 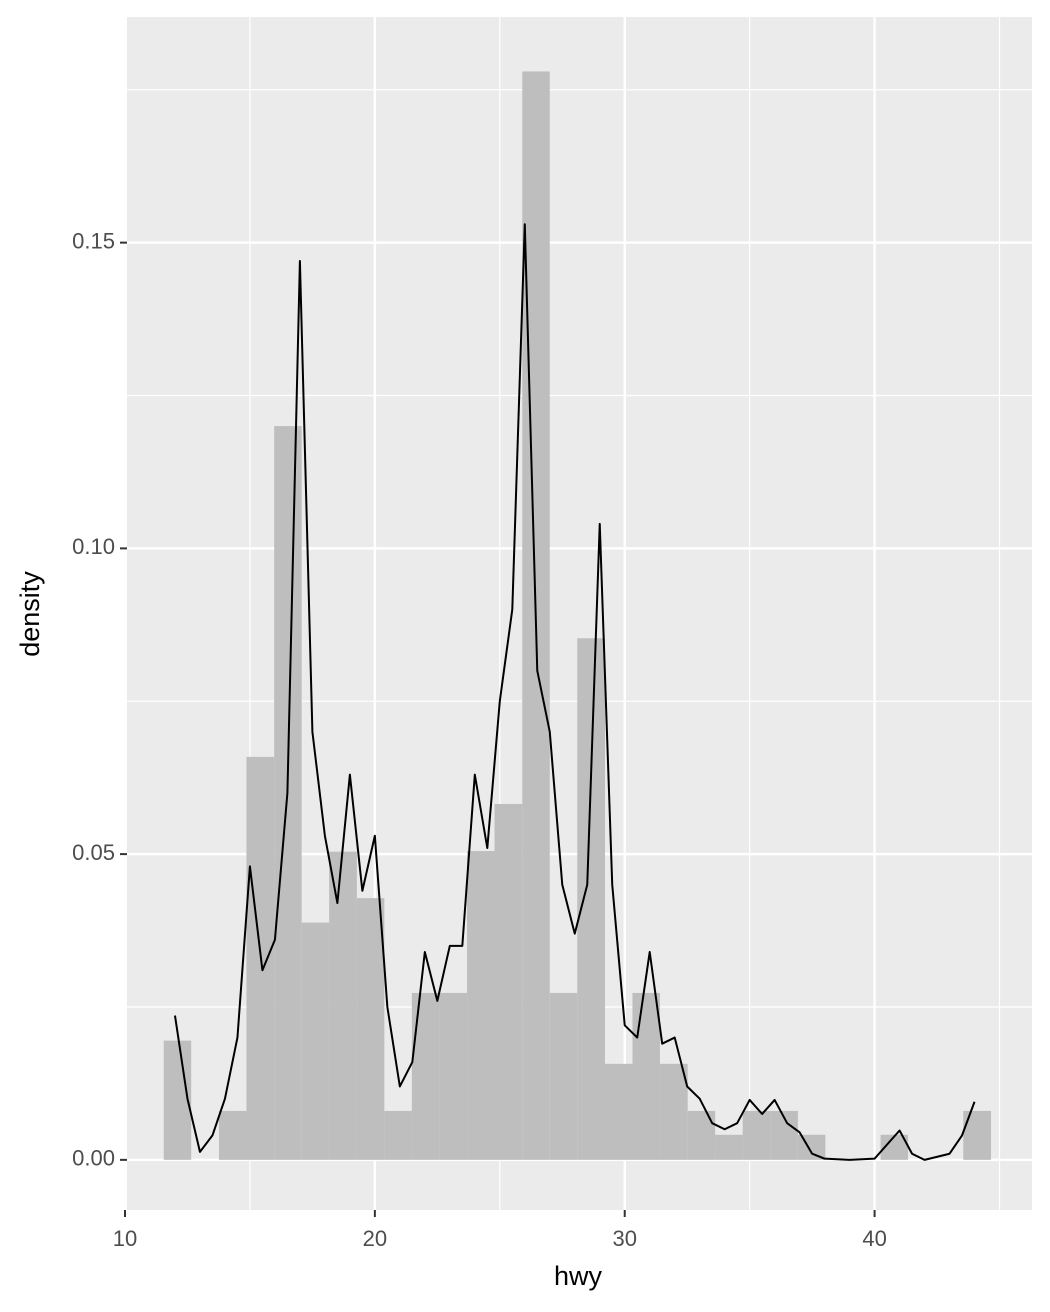 What do you see at coordinates (375, 1238) in the screenshot?
I see `x-tick-label: 20` at bounding box center [375, 1238].